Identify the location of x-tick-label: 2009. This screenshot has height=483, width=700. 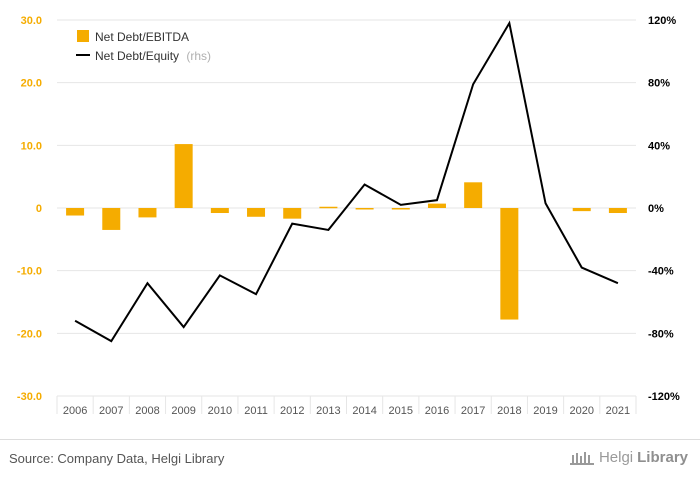
(183, 411).